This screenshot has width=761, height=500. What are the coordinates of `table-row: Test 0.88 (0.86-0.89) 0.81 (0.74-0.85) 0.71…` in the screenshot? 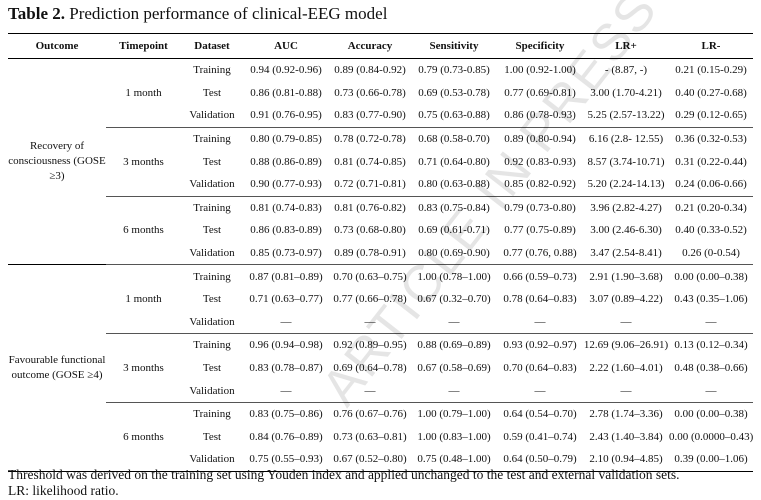 It's located at (380, 161).